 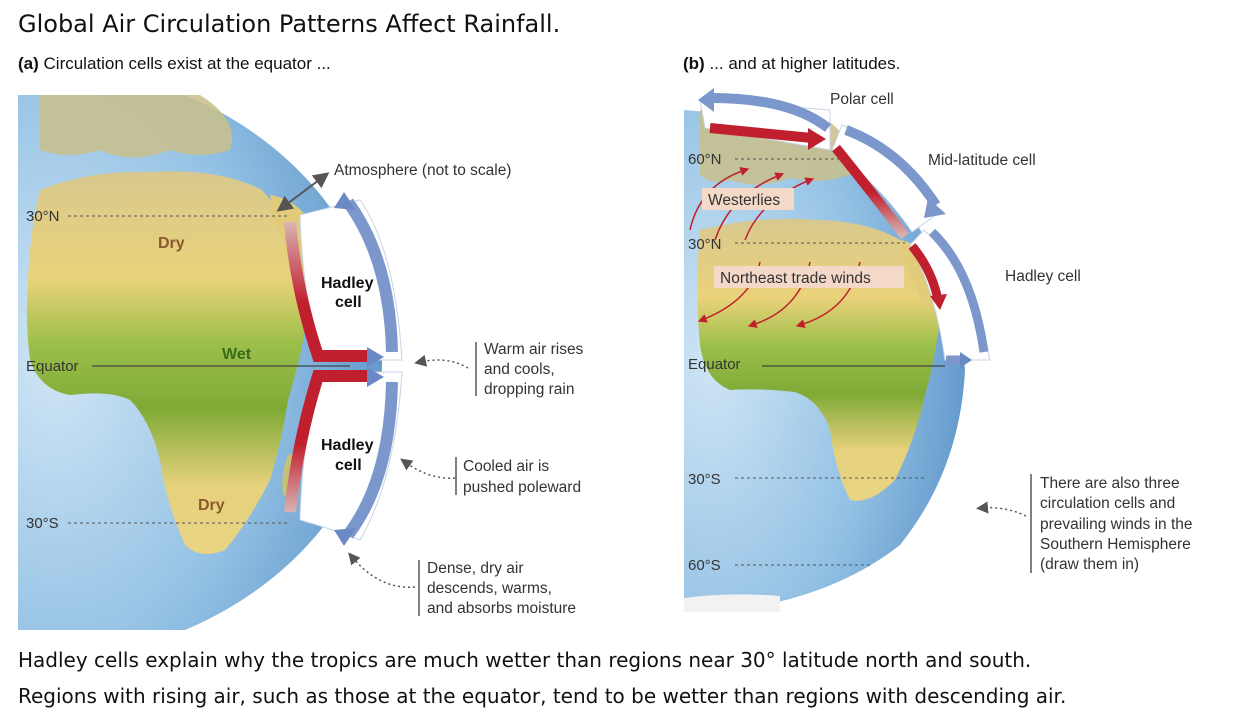 What do you see at coordinates (1001, 509) in the screenshot?
I see `callout-south-arrow` at bounding box center [1001, 509].